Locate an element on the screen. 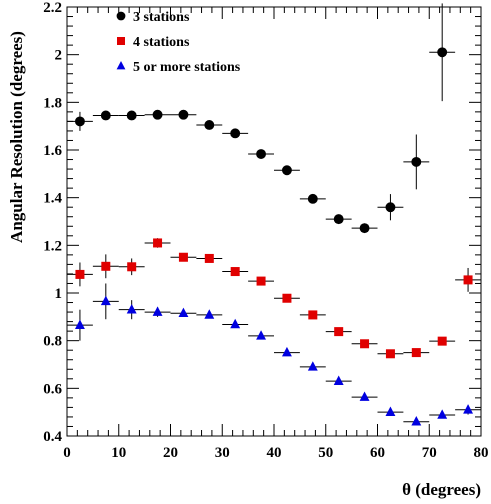 This screenshot has width=491, height=504. x-axis-label: θ (degrees) is located at coordinates (441, 489).